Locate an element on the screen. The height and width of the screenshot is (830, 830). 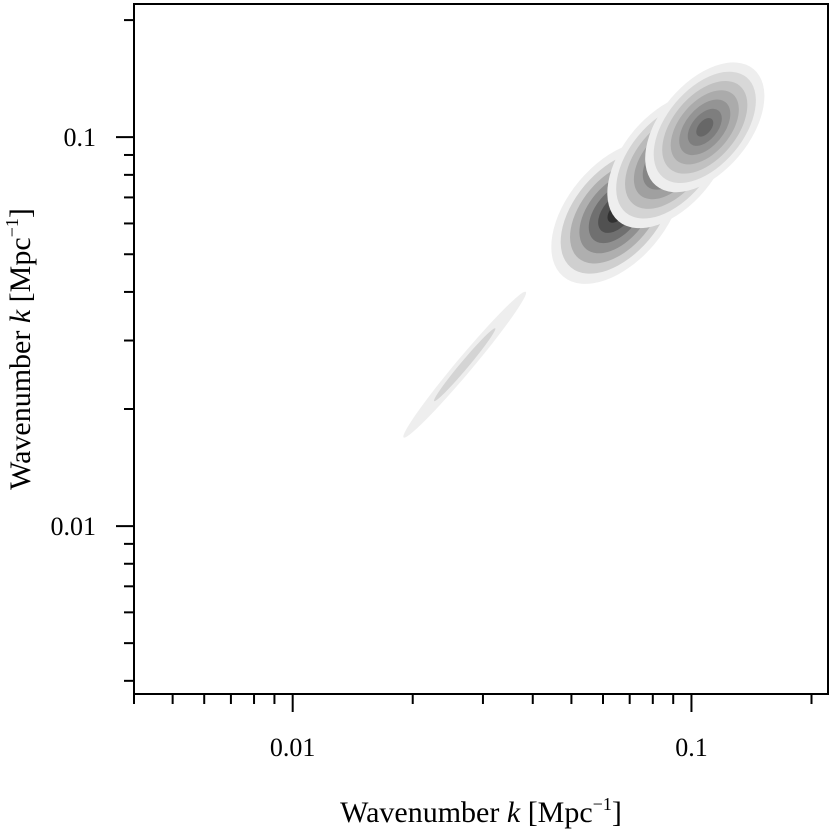
y-axis-label-prefix: Wavenumber is located at coordinates (20, 406).